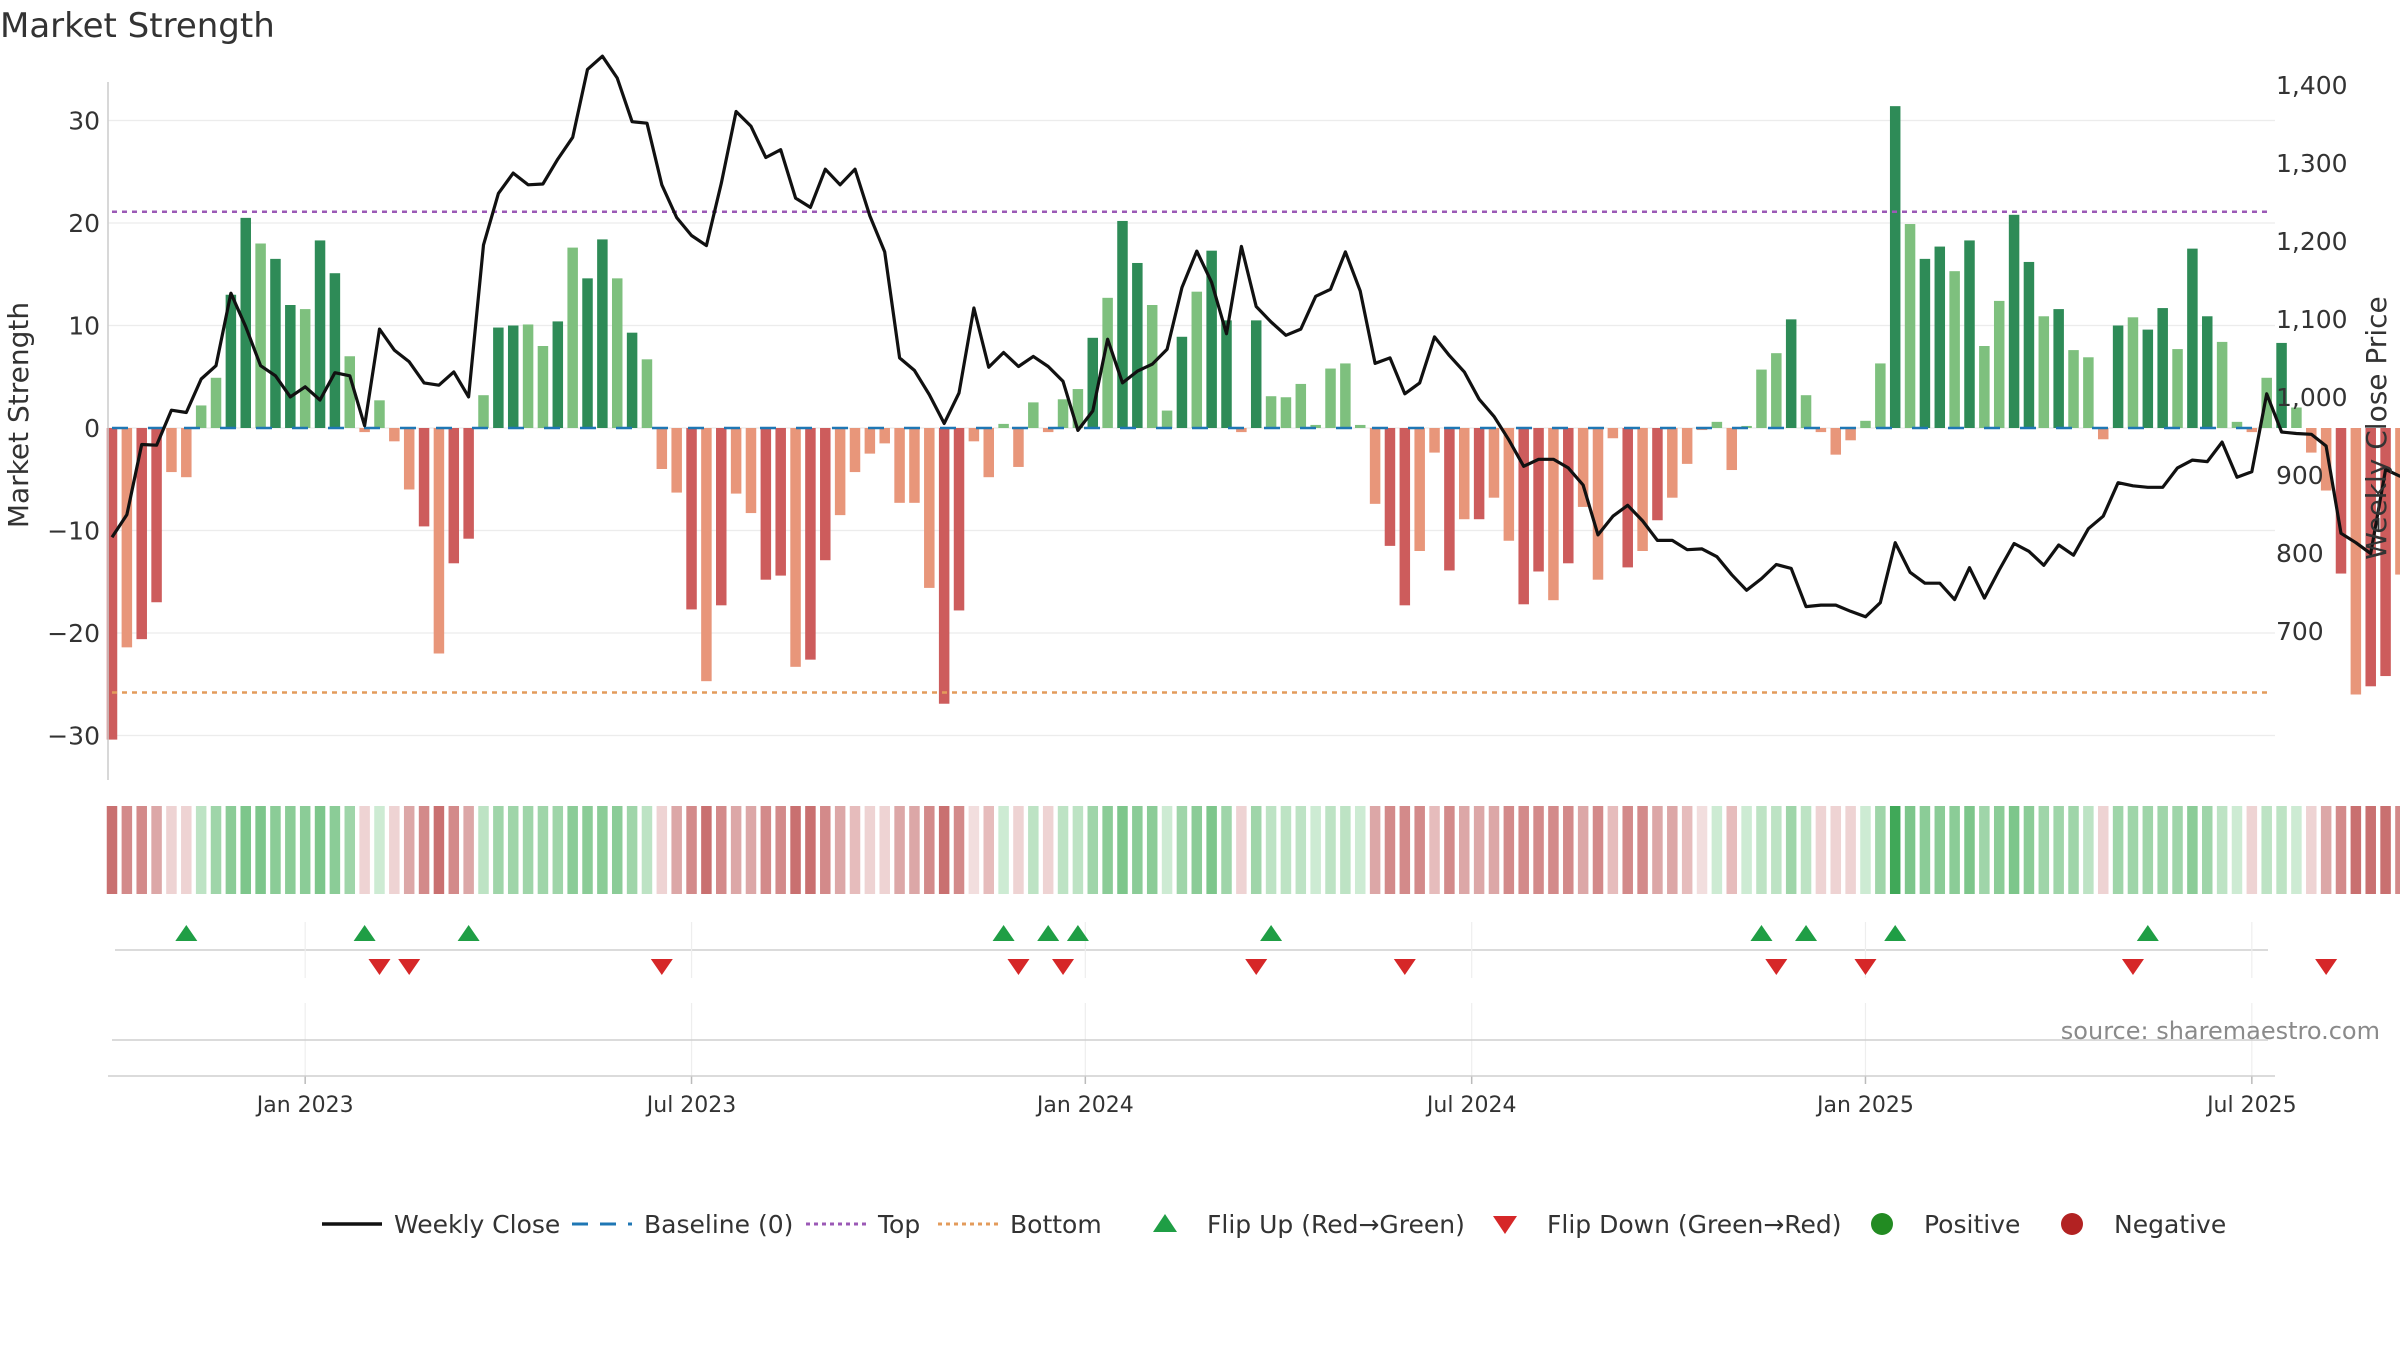 Image resolution: width=2400 pixels, height=1350 pixels. I want to click on y2-tick-label: 800, so click(2300, 553).